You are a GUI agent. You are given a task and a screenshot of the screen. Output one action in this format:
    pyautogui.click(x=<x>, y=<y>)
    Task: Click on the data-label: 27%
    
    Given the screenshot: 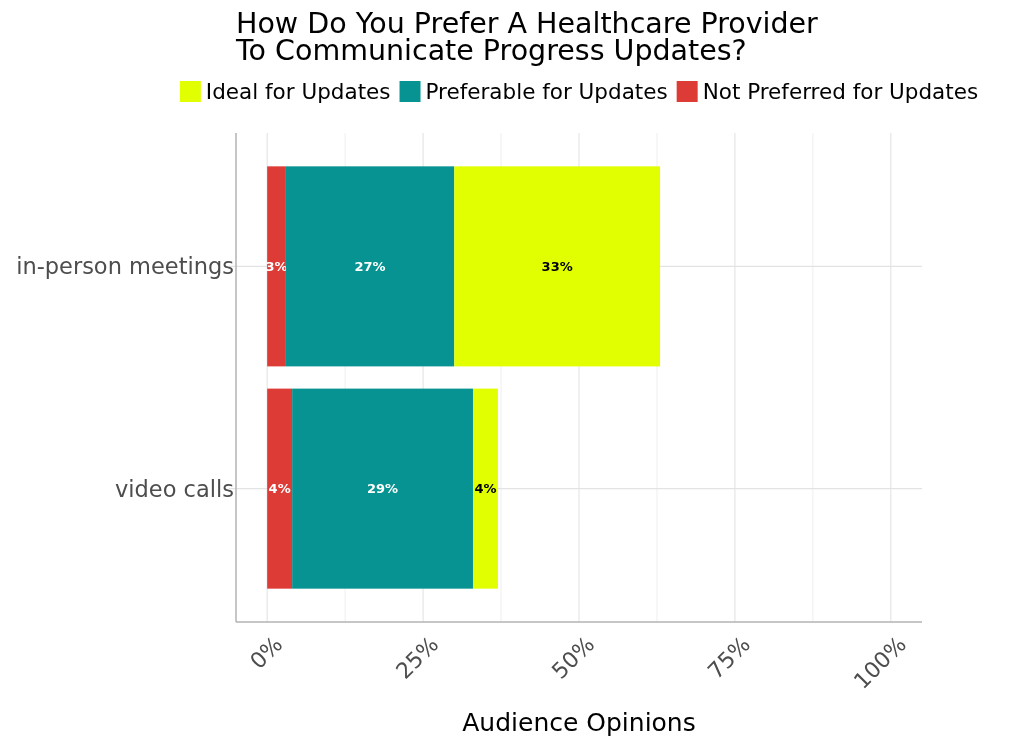 What is the action you would take?
    pyautogui.click(x=370, y=266)
    